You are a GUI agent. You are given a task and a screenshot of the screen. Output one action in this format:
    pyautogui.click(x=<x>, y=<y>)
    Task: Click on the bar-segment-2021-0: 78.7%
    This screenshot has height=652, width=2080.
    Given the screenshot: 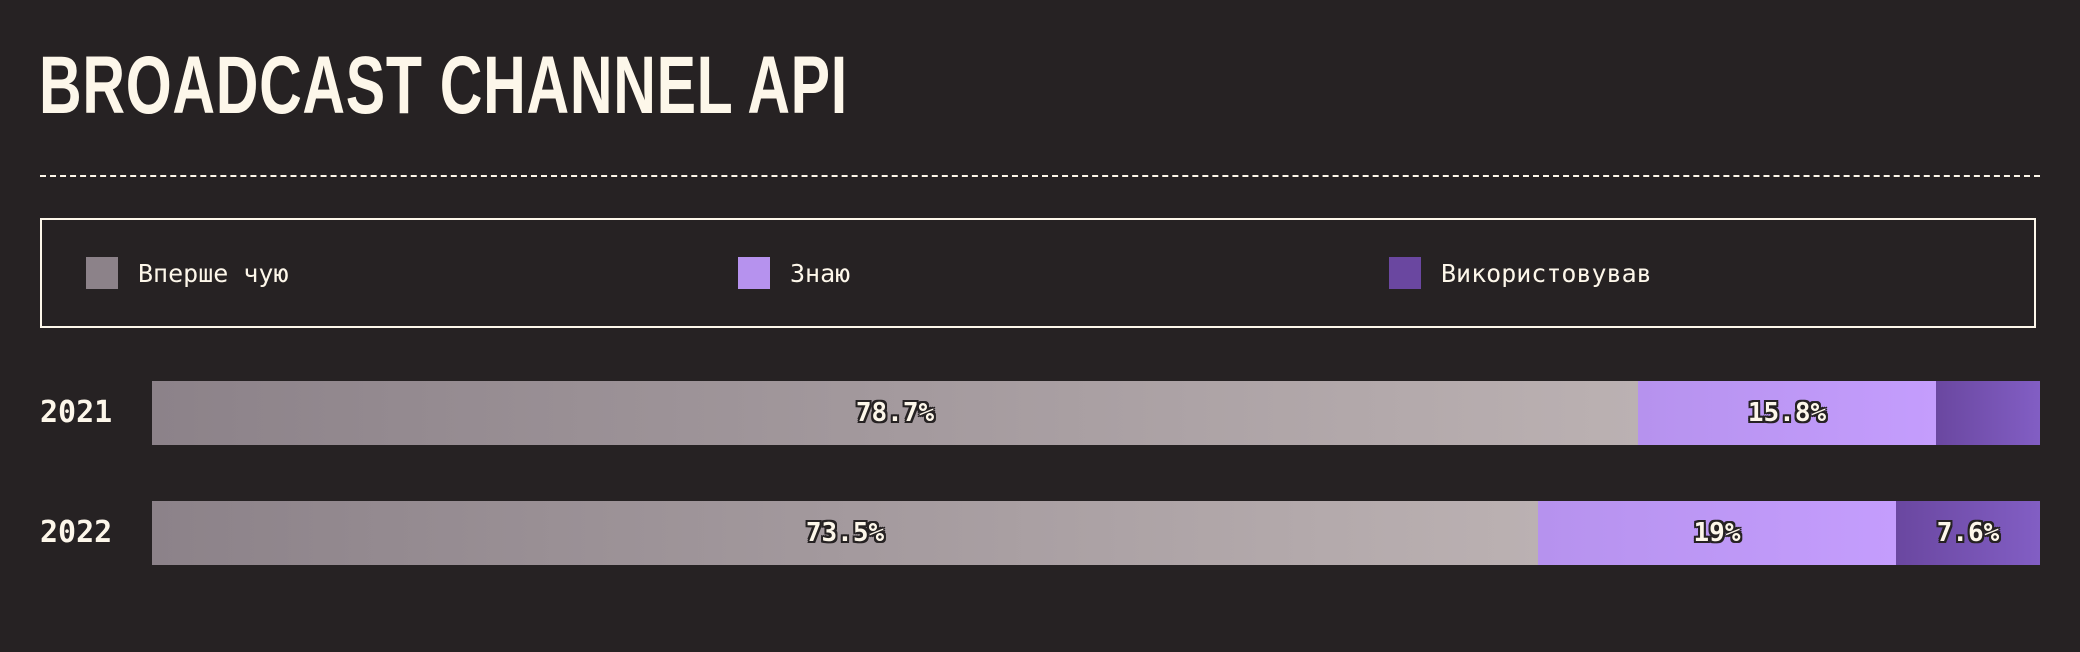 What is the action you would take?
    pyautogui.click(x=895, y=413)
    